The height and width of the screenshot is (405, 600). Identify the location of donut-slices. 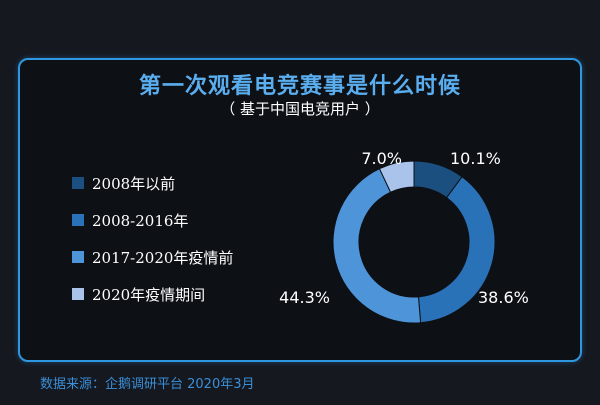
(414, 242).